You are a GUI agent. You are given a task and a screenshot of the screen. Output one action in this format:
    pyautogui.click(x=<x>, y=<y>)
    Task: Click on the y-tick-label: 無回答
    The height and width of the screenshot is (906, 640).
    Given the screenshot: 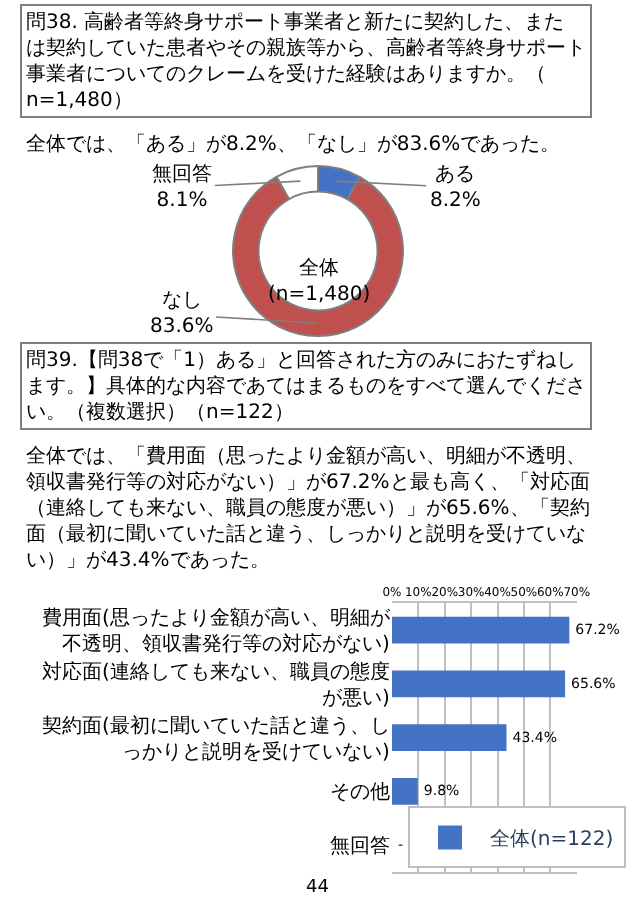 What is the action you would take?
    pyautogui.click(x=359, y=846)
    